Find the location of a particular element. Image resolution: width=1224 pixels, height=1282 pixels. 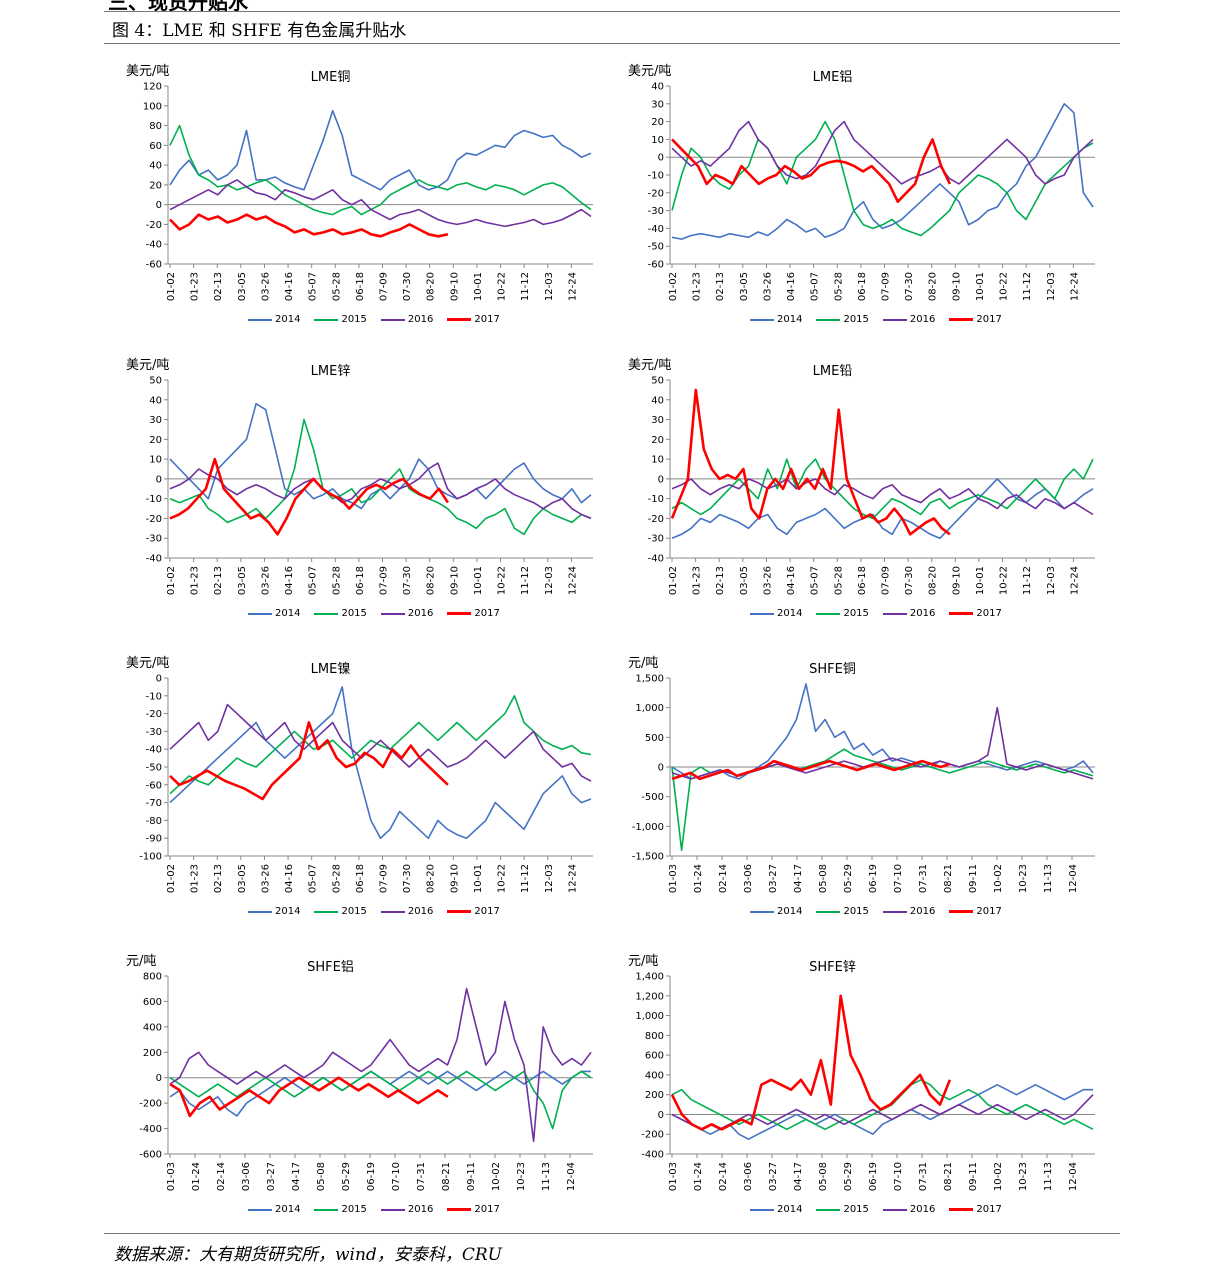

x-tick-label: 11-12 is located at coordinates (1027, 580).